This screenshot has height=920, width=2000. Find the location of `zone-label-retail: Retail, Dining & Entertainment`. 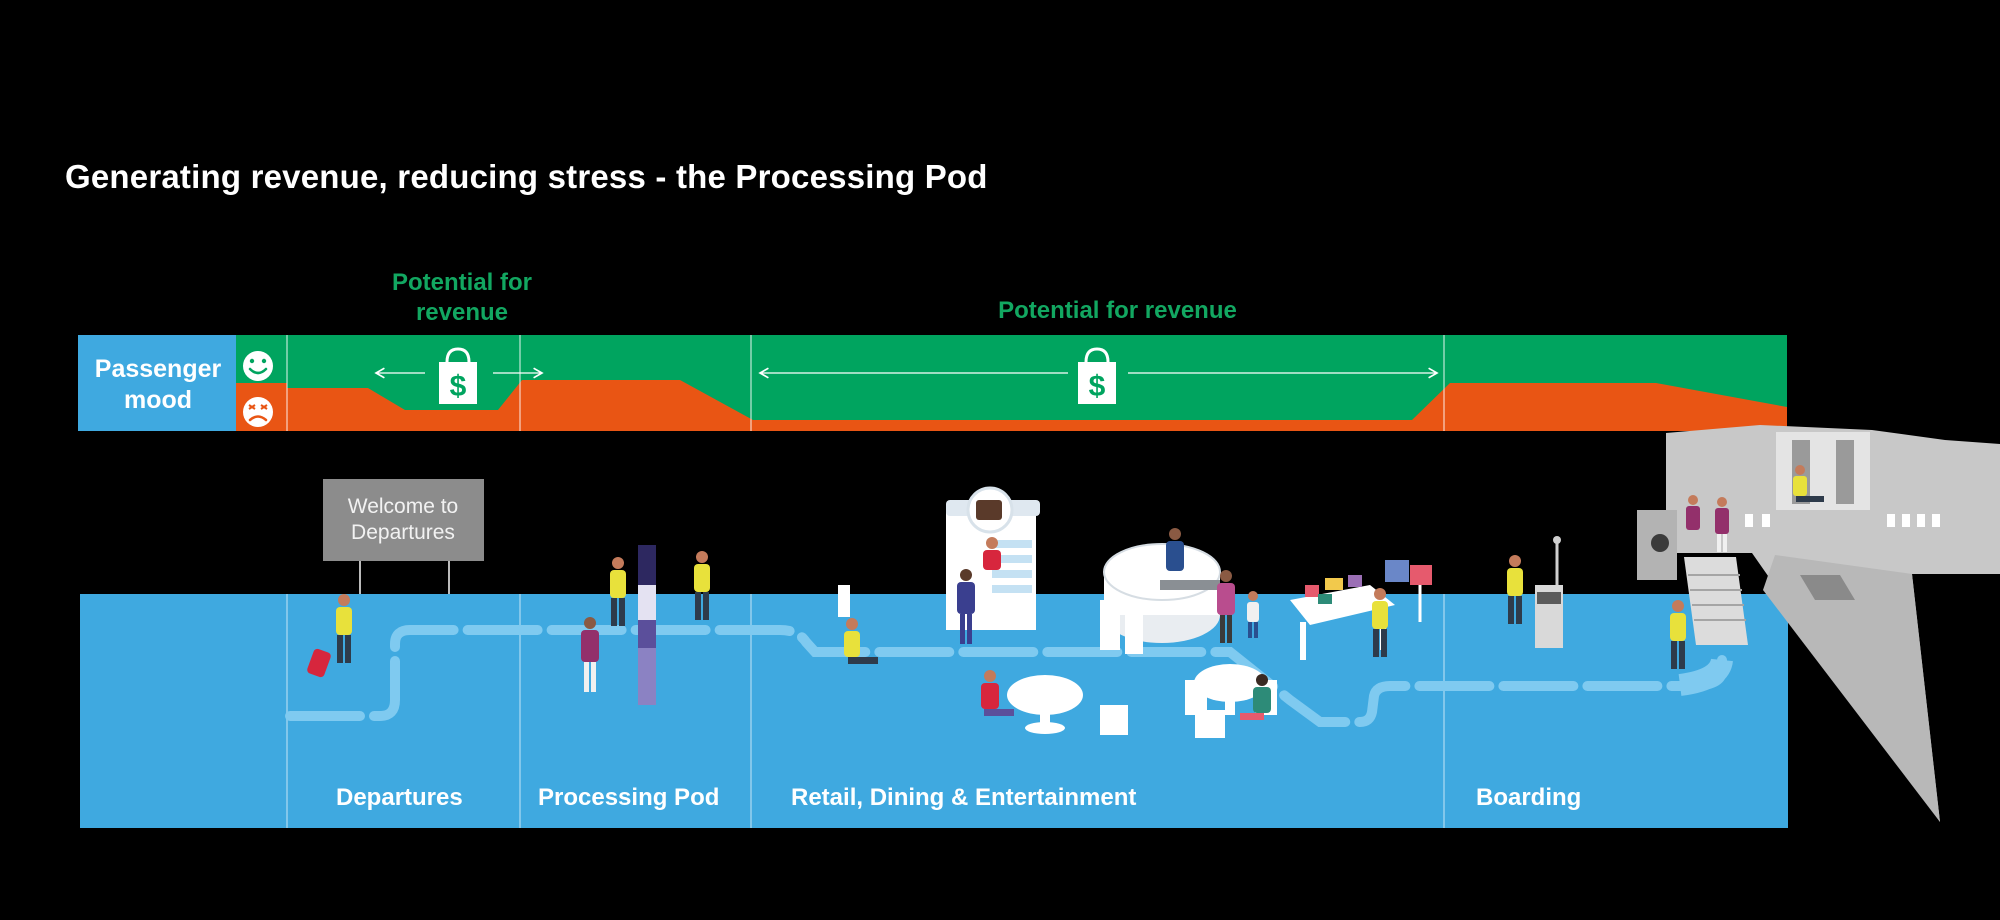

zone-label-retail: Retail, Dining & Entertainment is located at coordinates (964, 797).